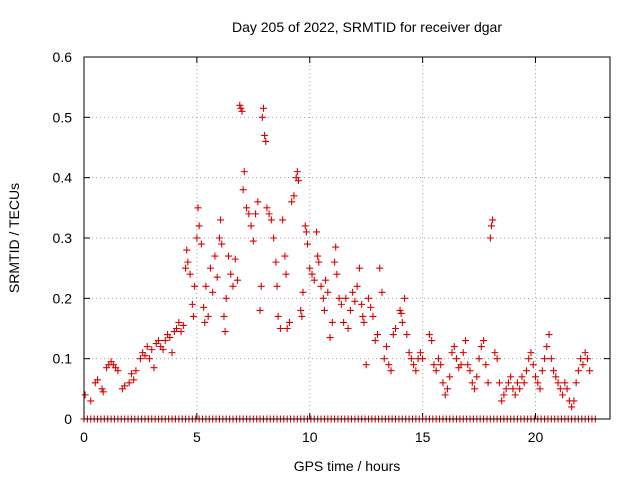 This screenshot has width=640, height=480. Describe the element at coordinates (14, 238) in the screenshot. I see `y-axis-label: SRMTID / TECUs` at that location.